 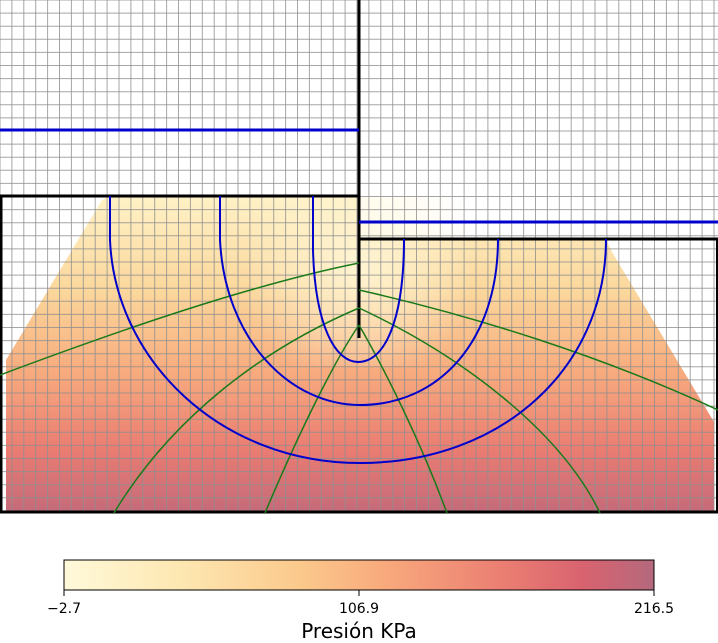 What do you see at coordinates (359, 609) in the screenshot?
I see `colorbar-tick-label-mid: 106.9` at bounding box center [359, 609].